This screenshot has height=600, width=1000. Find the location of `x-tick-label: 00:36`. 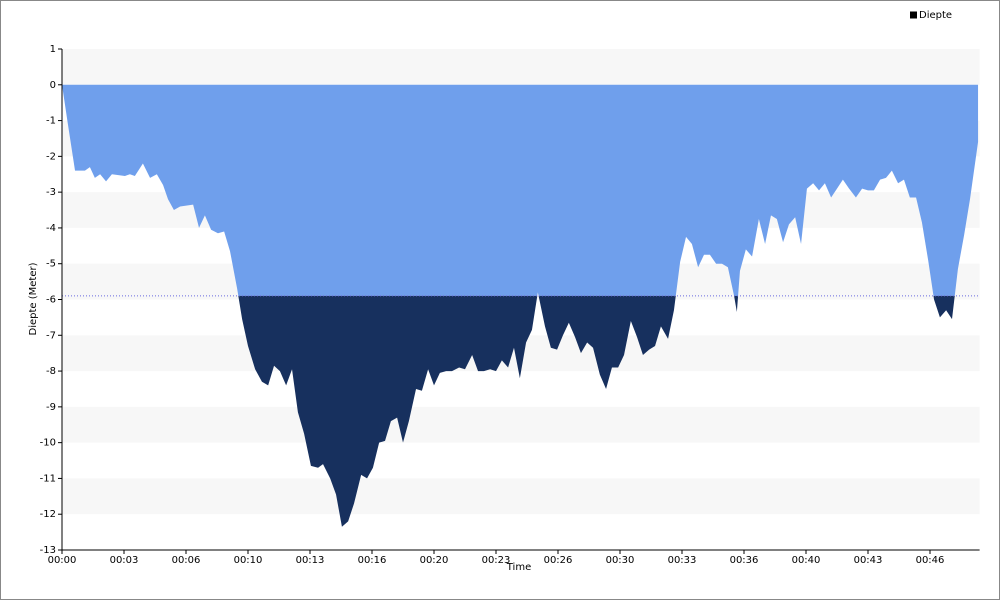

x-tick-label: 00:36 is located at coordinates (744, 560).